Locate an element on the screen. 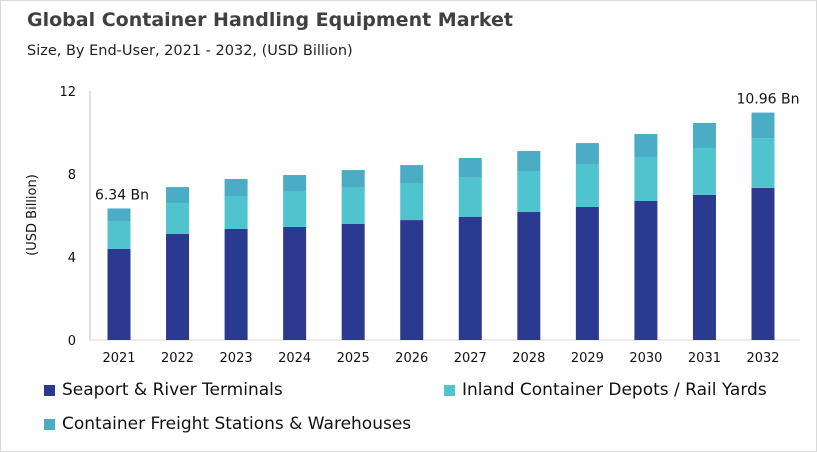 This screenshot has width=817, height=452. x-tick-label: 2028 is located at coordinates (528, 358).